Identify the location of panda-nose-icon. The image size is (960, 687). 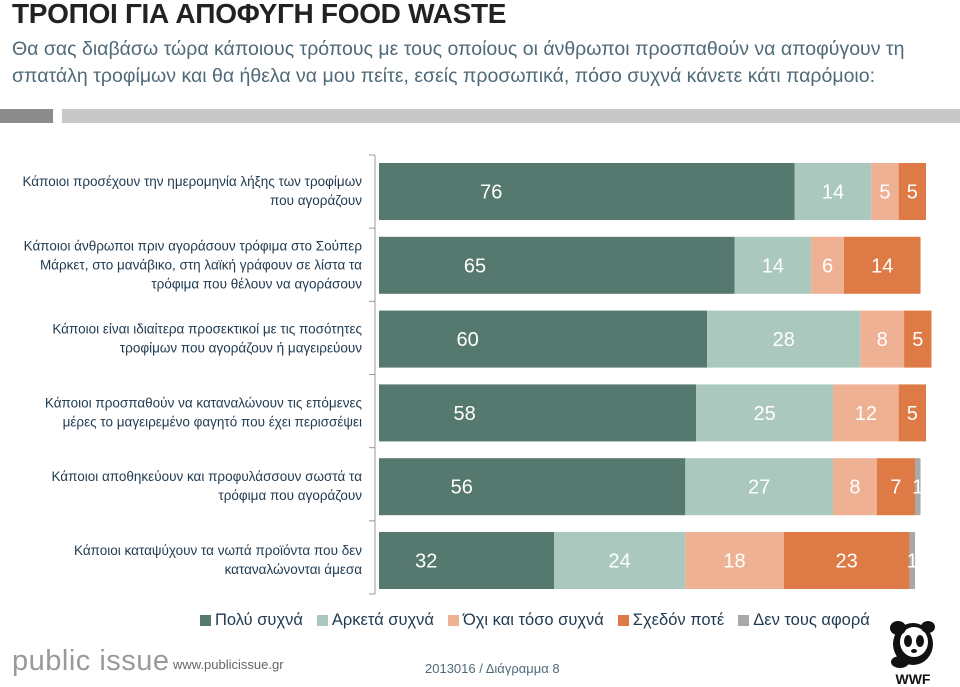
(914, 651).